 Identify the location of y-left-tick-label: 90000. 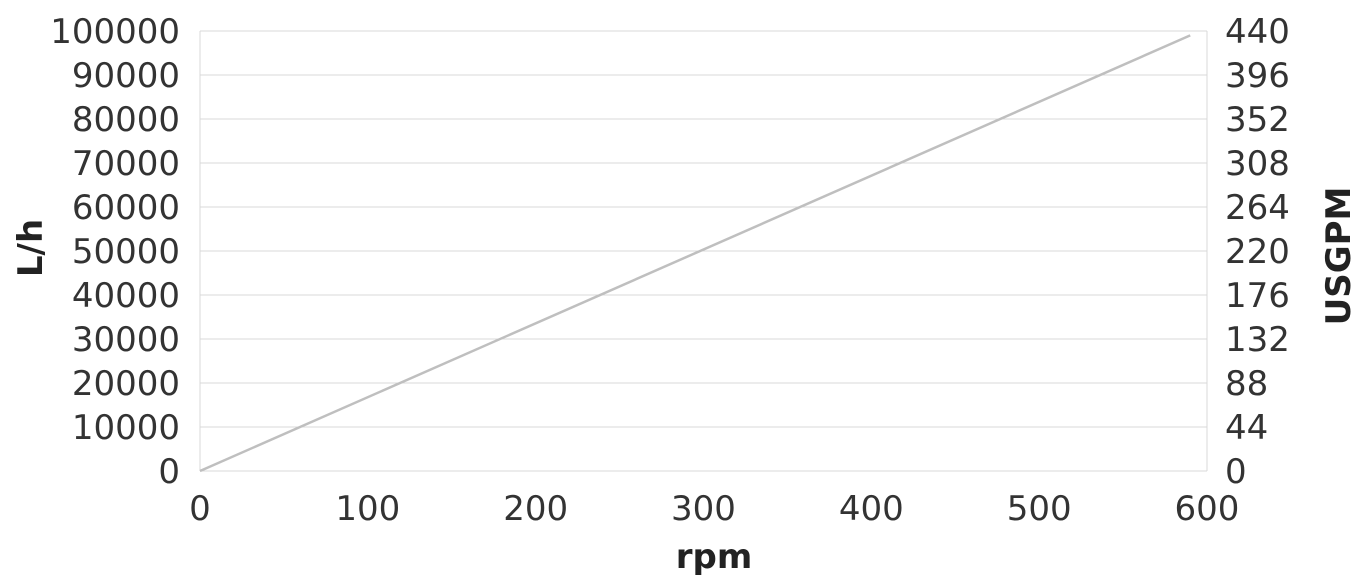
(126, 76).